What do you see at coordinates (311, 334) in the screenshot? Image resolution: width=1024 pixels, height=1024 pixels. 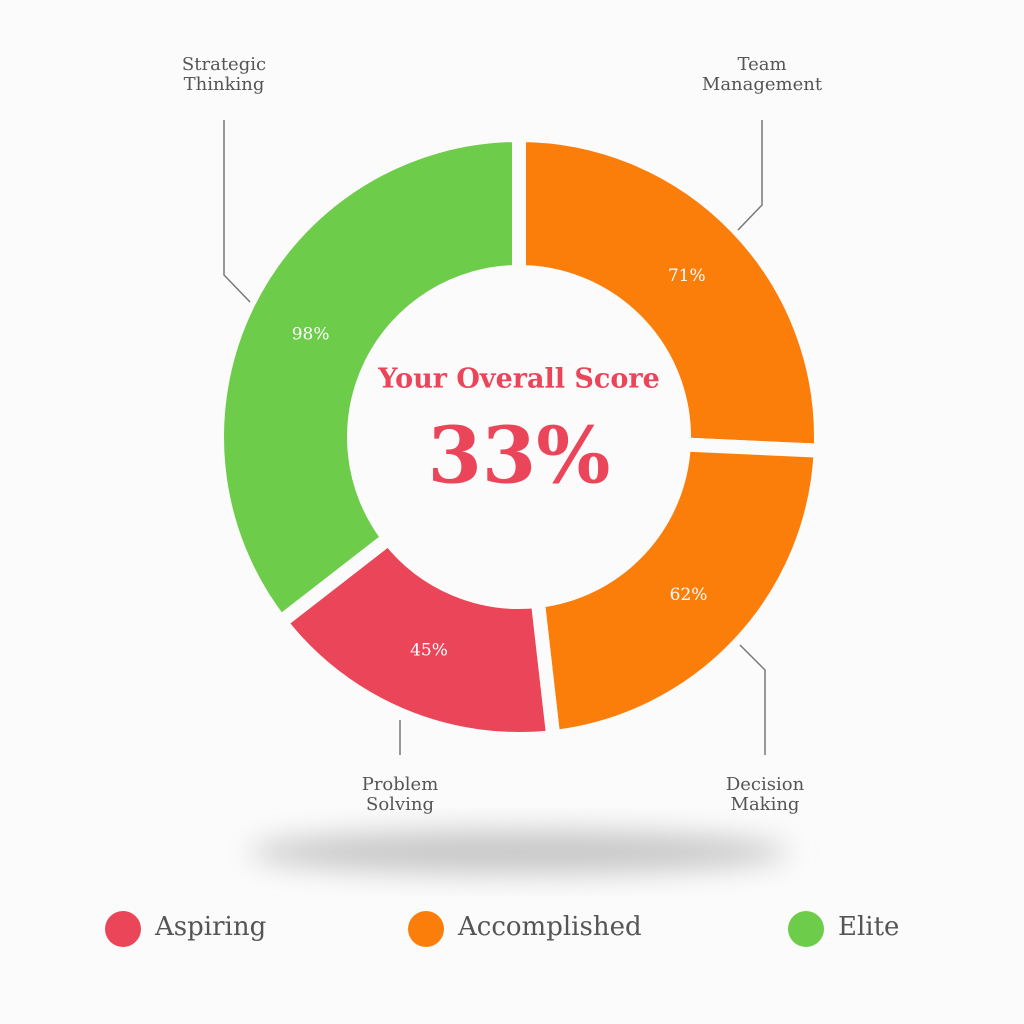 I see `value-label: 98%` at bounding box center [311, 334].